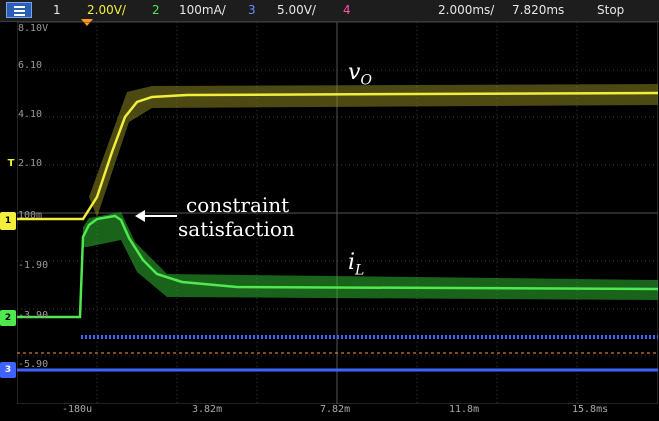 This screenshot has height=421, width=659. I want to click on ch4-number: 4, so click(347, 10).